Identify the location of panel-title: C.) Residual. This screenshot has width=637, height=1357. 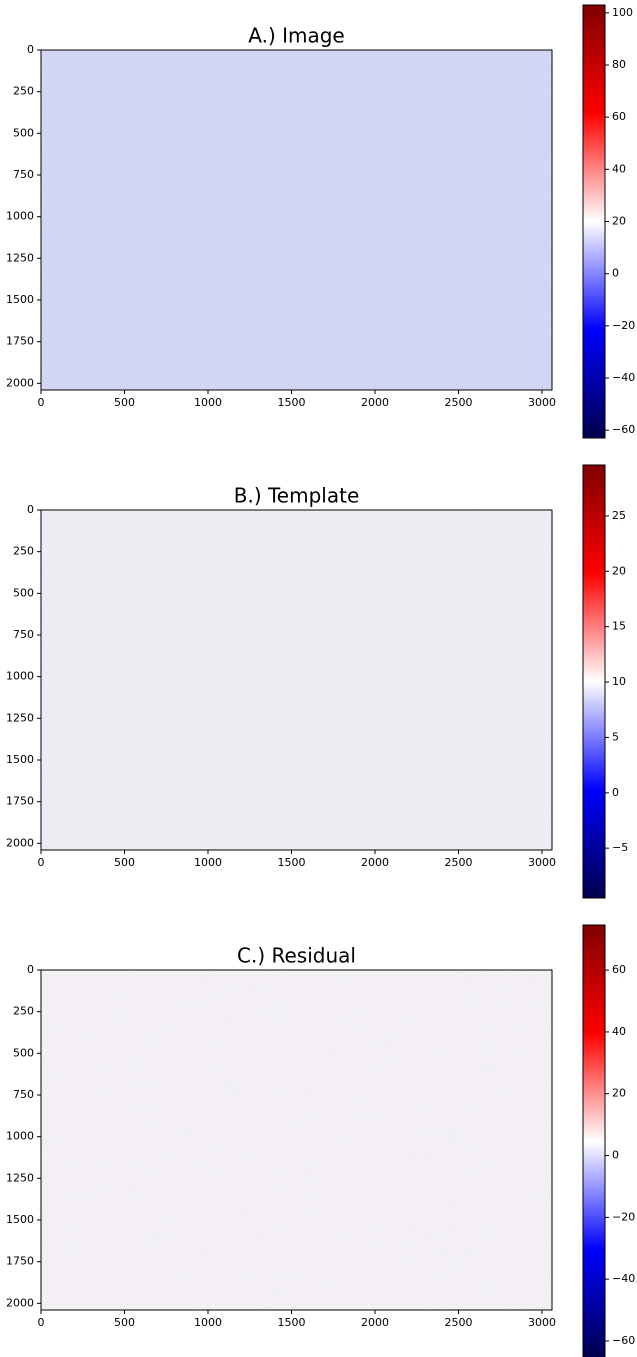
(296, 956).